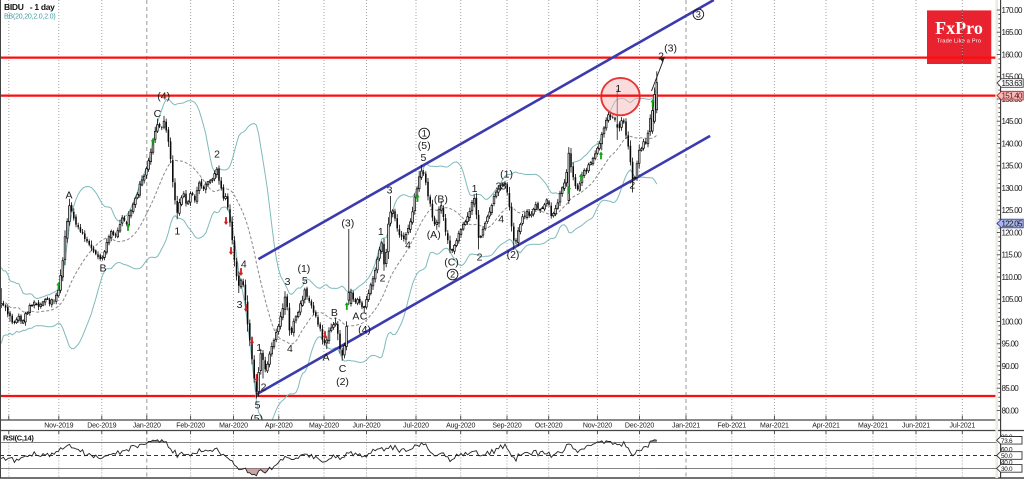 The height and width of the screenshot is (479, 1024). I want to click on svg-text: Dec-2020, so click(639, 426).